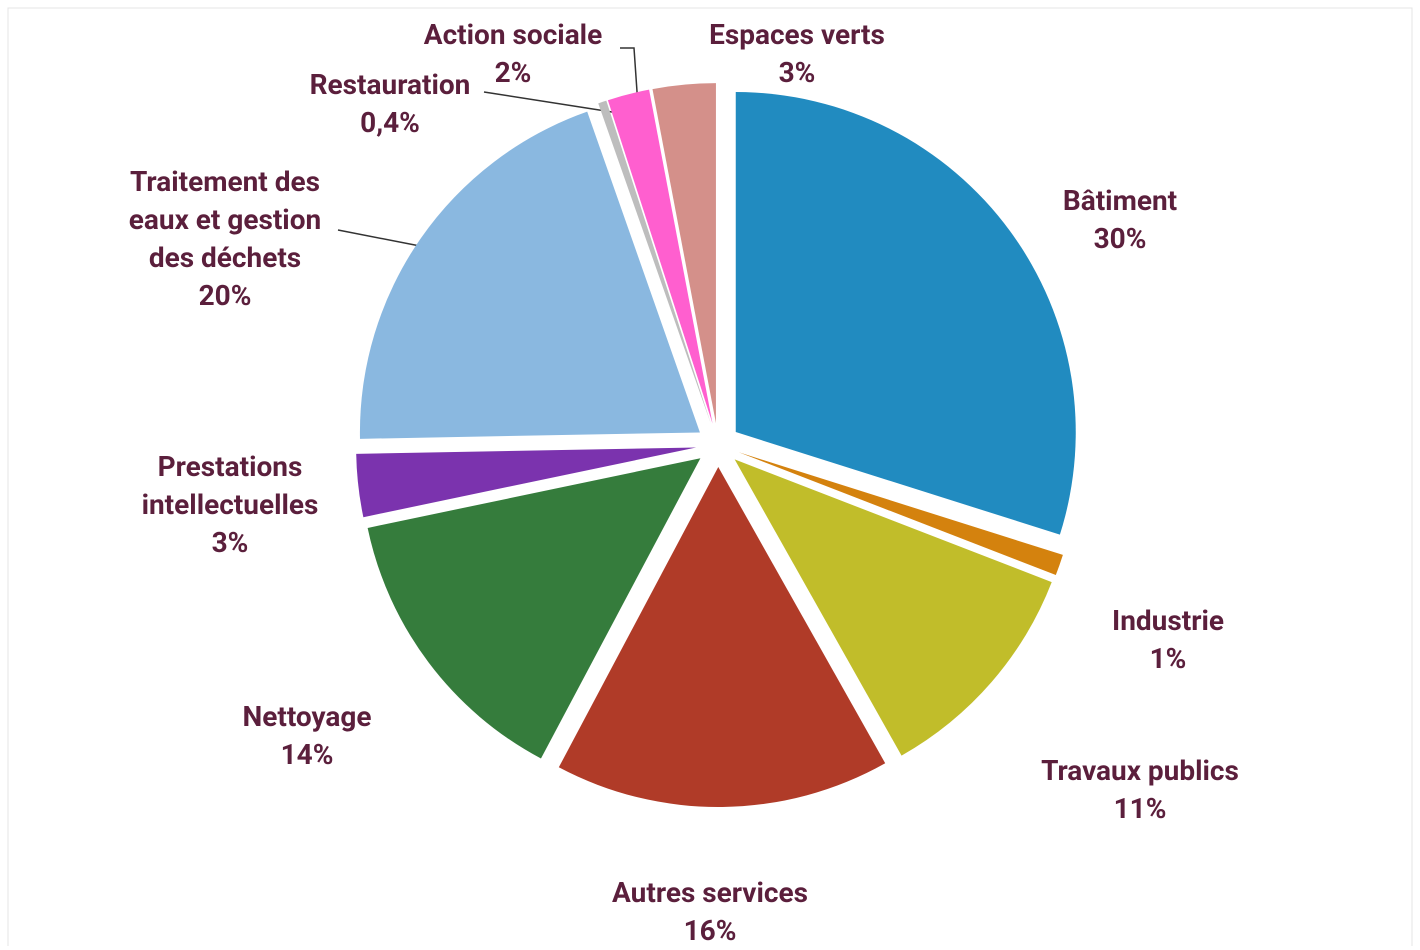  Describe the element at coordinates (1140, 790) in the screenshot. I see `slice-label: Travaux publics 11%` at that location.